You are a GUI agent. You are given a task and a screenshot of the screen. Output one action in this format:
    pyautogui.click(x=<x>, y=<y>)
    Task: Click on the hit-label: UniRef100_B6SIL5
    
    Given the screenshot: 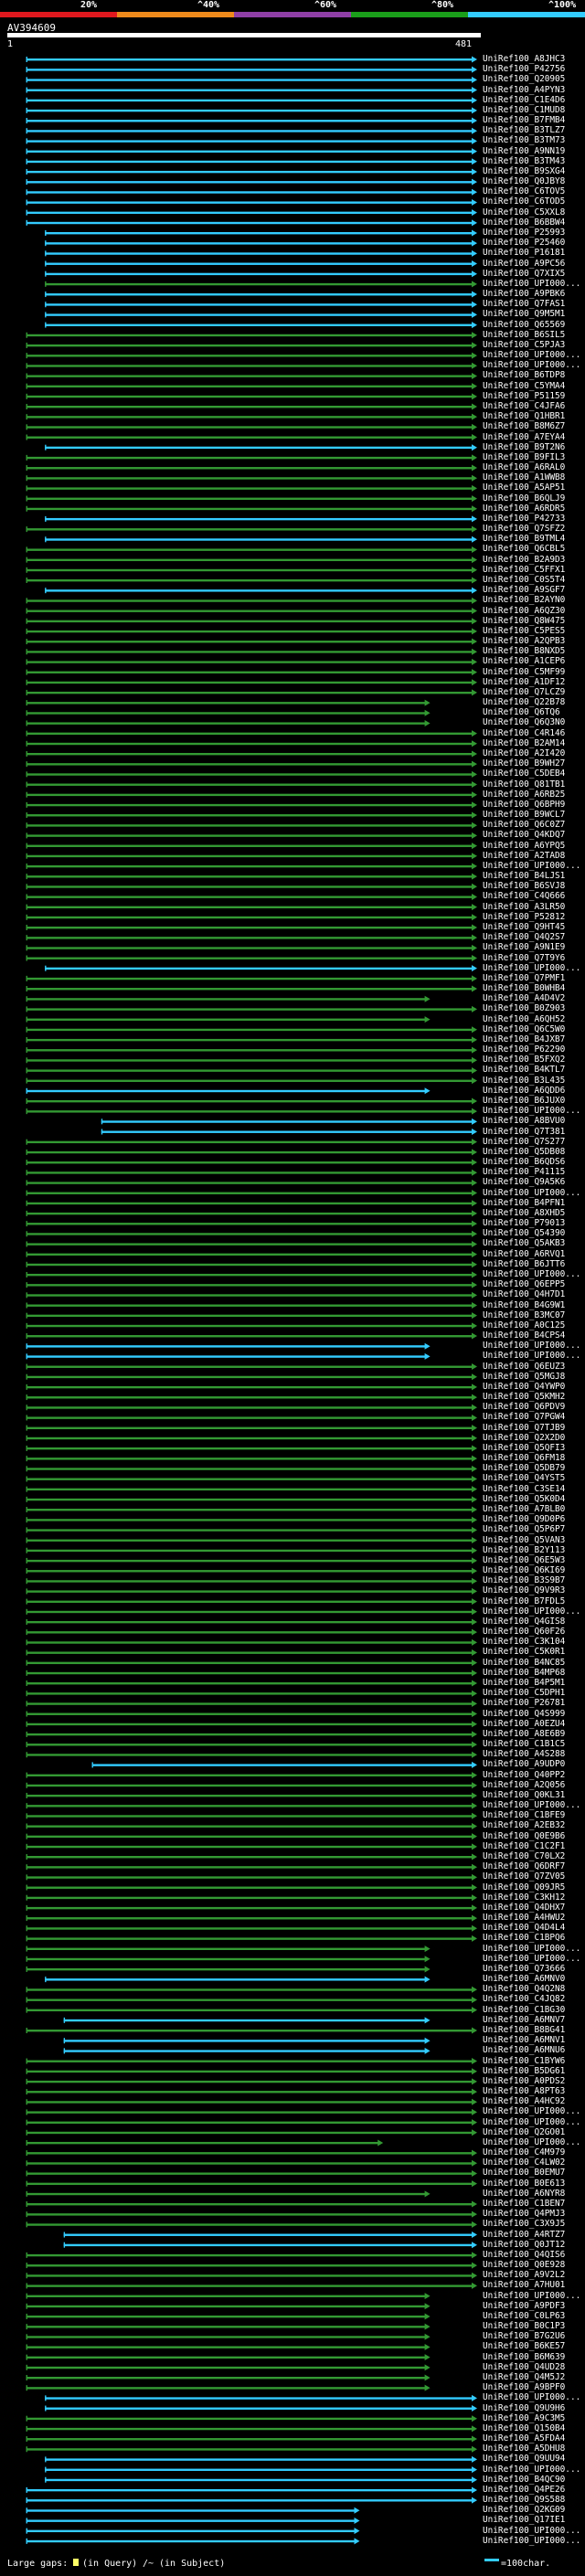 What is the action you would take?
    pyautogui.click(x=524, y=334)
    